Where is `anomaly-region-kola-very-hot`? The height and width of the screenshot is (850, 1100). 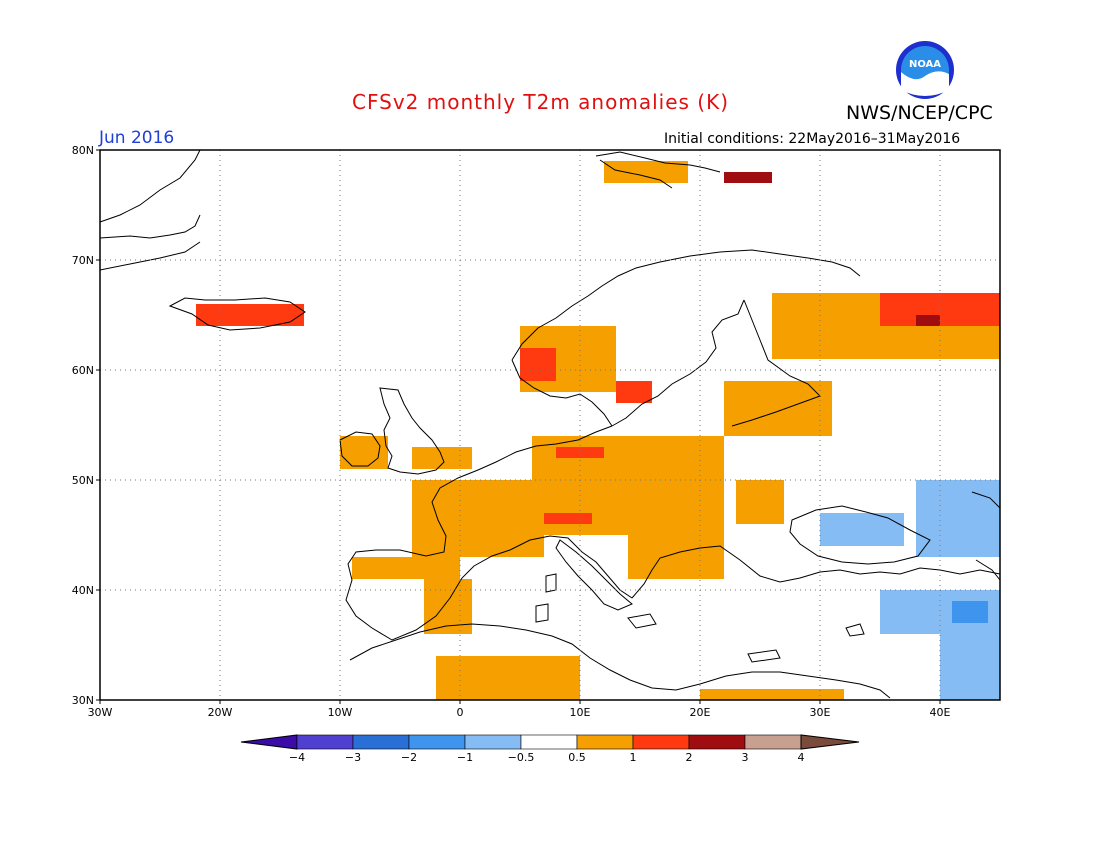
anomaly-region-kola-very-hot is located at coordinates (928, 320).